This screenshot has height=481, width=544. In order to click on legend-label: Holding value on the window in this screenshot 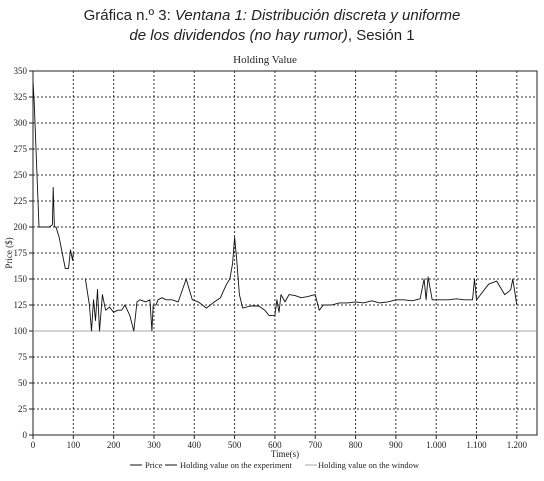, I will do `click(369, 465)`.